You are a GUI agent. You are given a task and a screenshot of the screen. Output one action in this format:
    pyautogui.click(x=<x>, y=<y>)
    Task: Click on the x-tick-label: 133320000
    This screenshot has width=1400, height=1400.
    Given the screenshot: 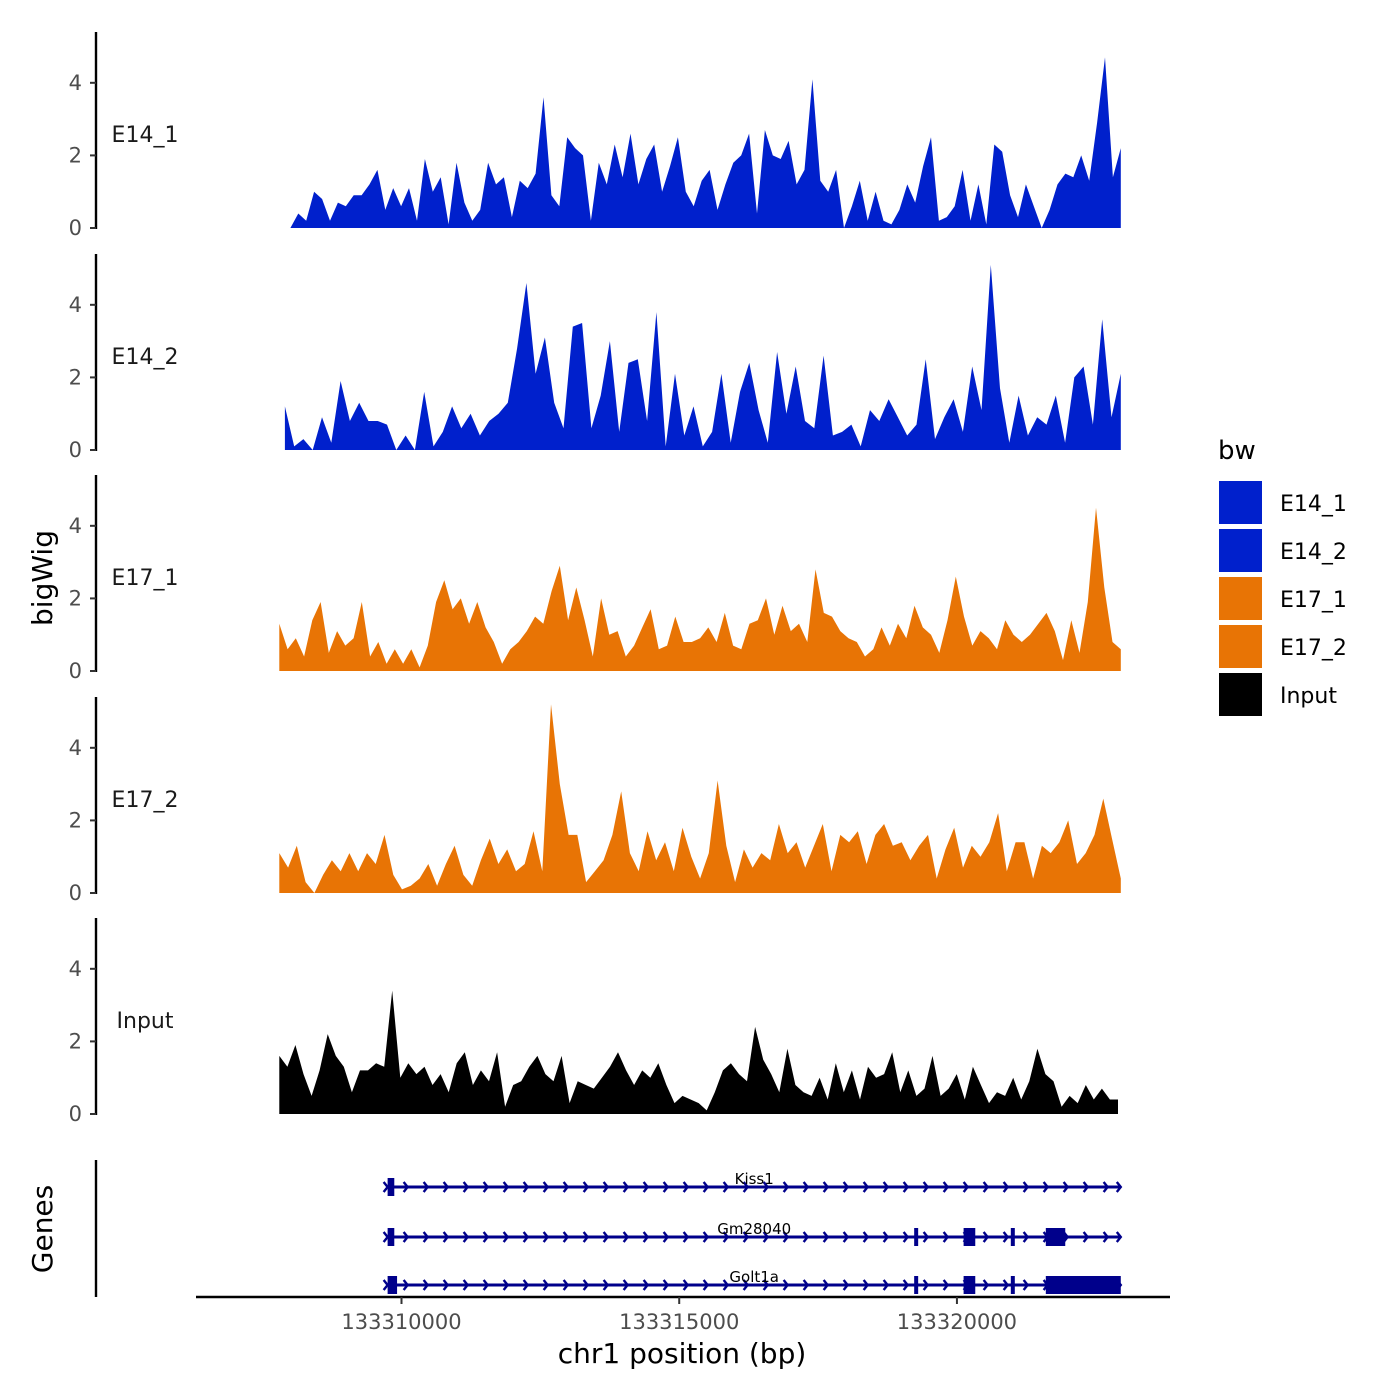 What is the action you would take?
    pyautogui.click(x=957, y=1322)
    